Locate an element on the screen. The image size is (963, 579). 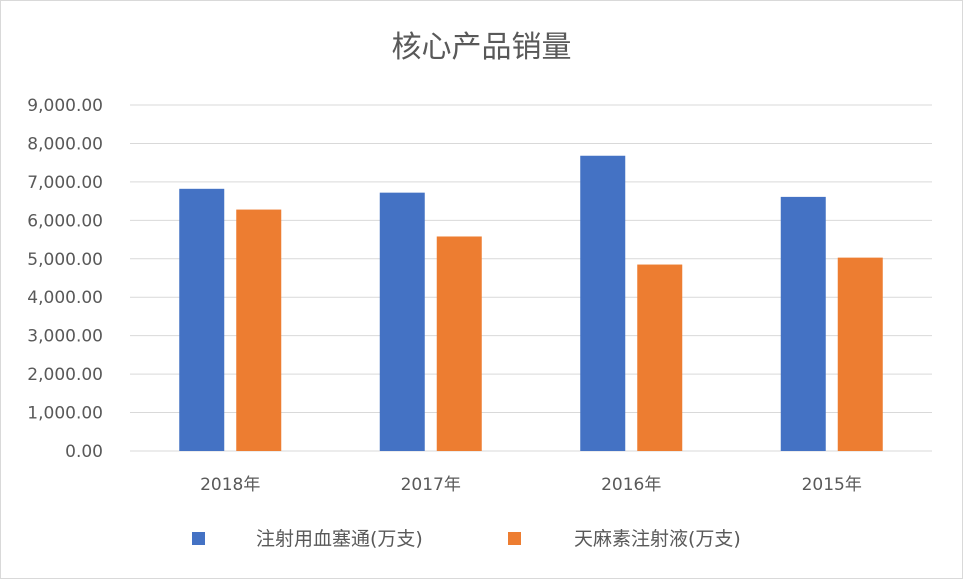
y-tick-label: 6,000.00 is located at coordinates (65, 221).